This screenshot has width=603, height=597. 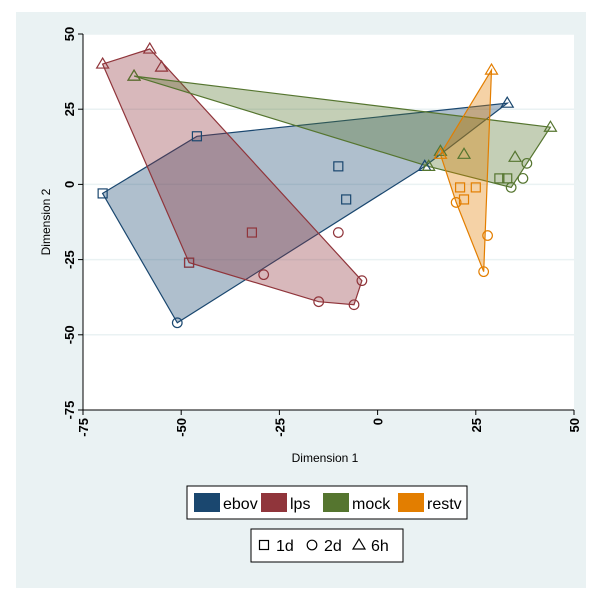 I want to click on legend-symbol-circle, so click(x=312, y=545).